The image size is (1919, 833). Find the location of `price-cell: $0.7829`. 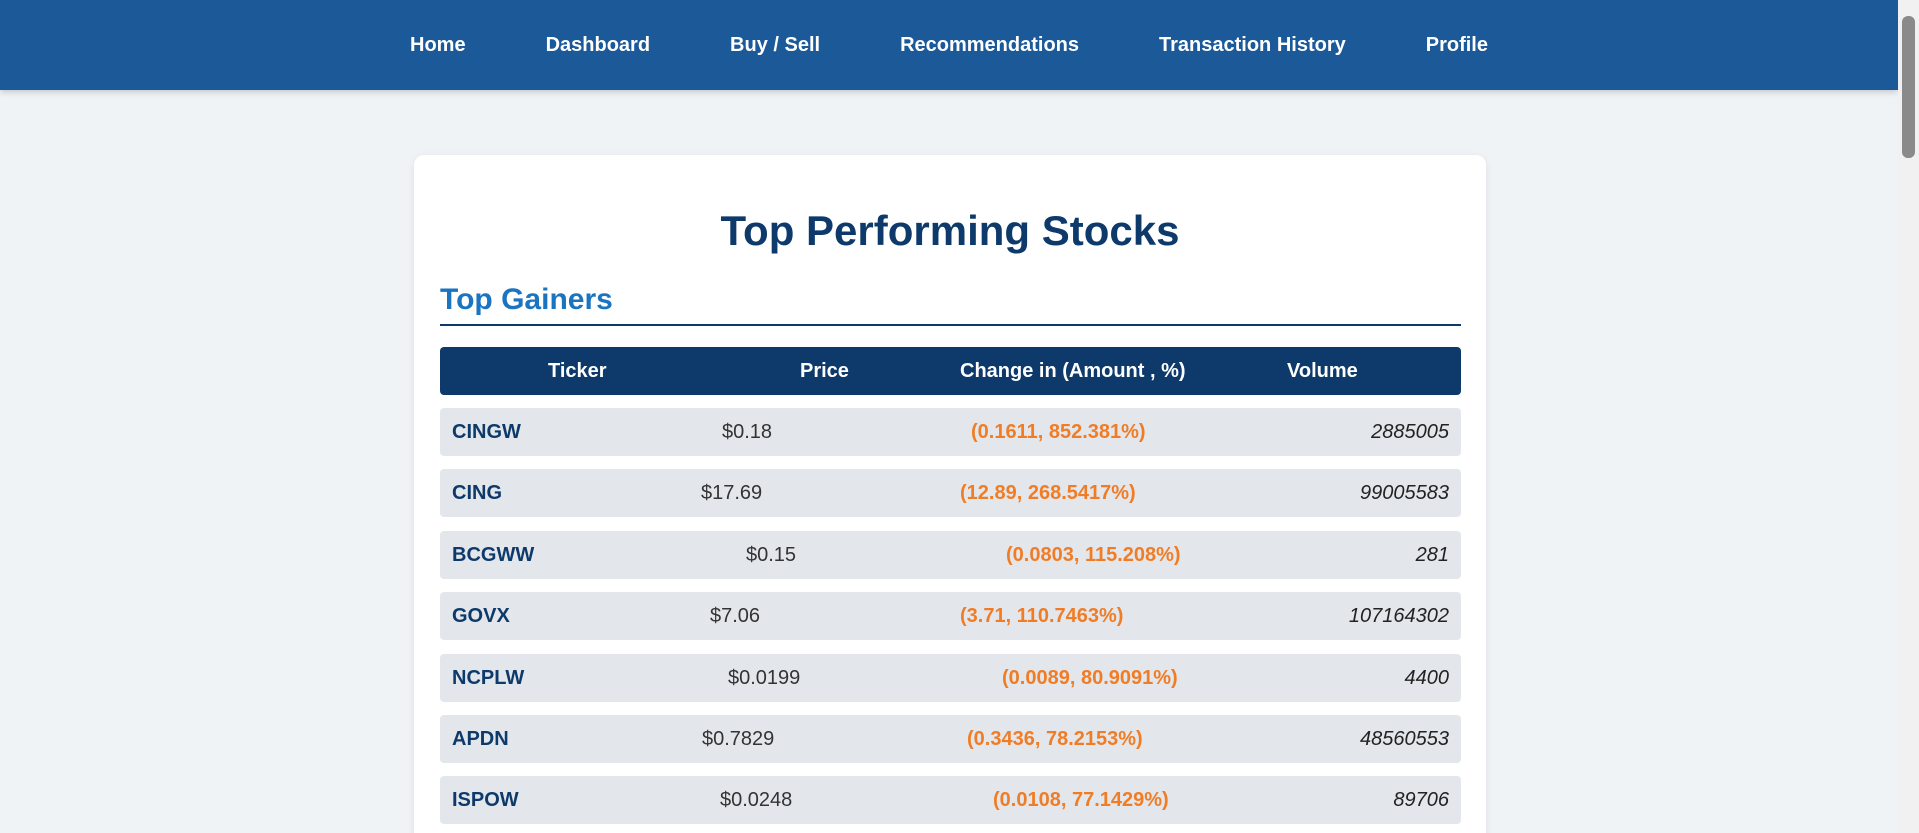

price-cell: $0.7829 is located at coordinates (738, 738).